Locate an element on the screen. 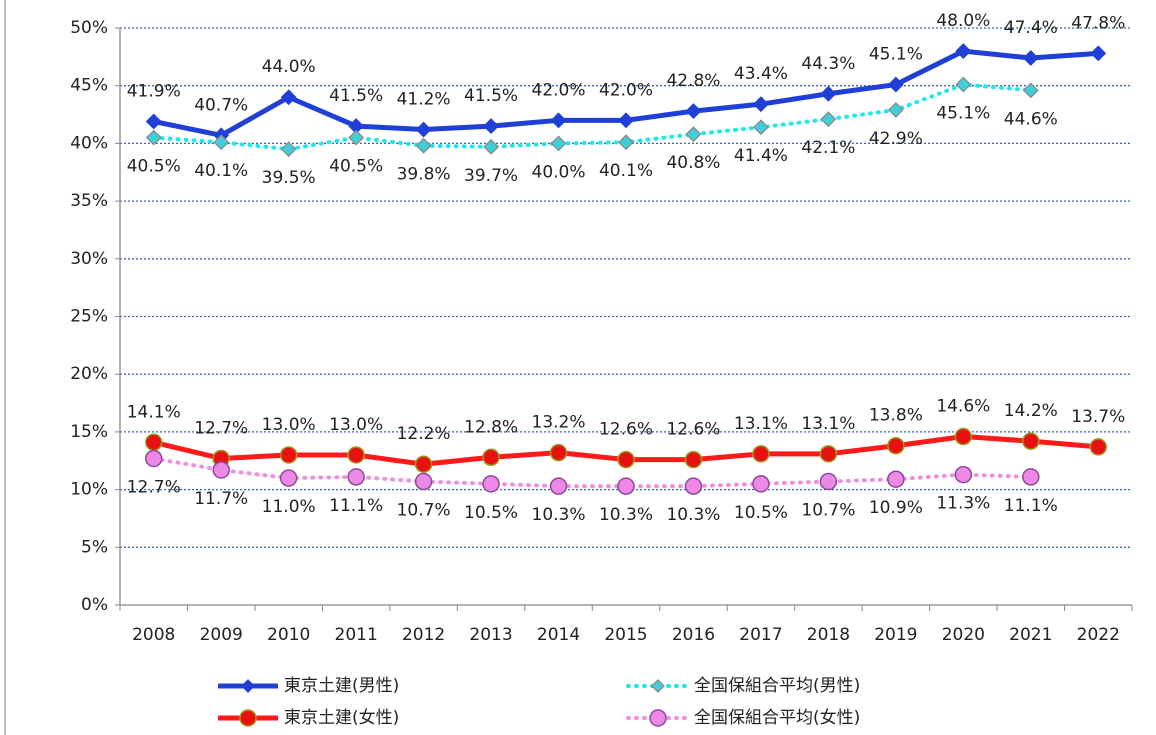  value-label: 13.8% is located at coordinates (896, 416).